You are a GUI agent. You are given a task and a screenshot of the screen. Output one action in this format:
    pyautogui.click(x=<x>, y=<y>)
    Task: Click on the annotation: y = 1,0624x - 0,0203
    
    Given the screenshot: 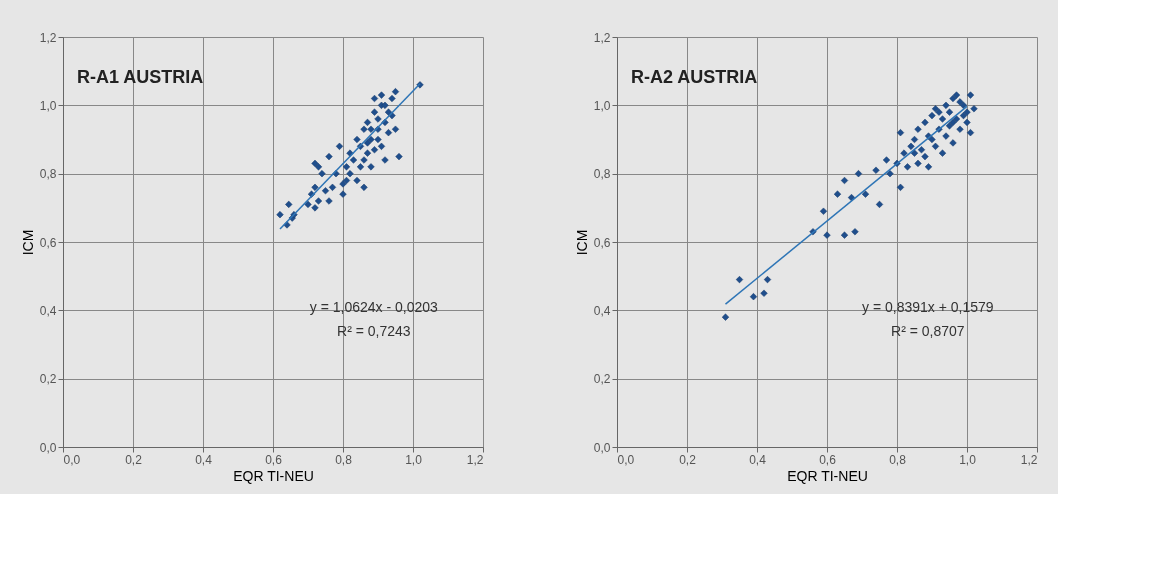 What is the action you would take?
    pyautogui.click(x=374, y=307)
    